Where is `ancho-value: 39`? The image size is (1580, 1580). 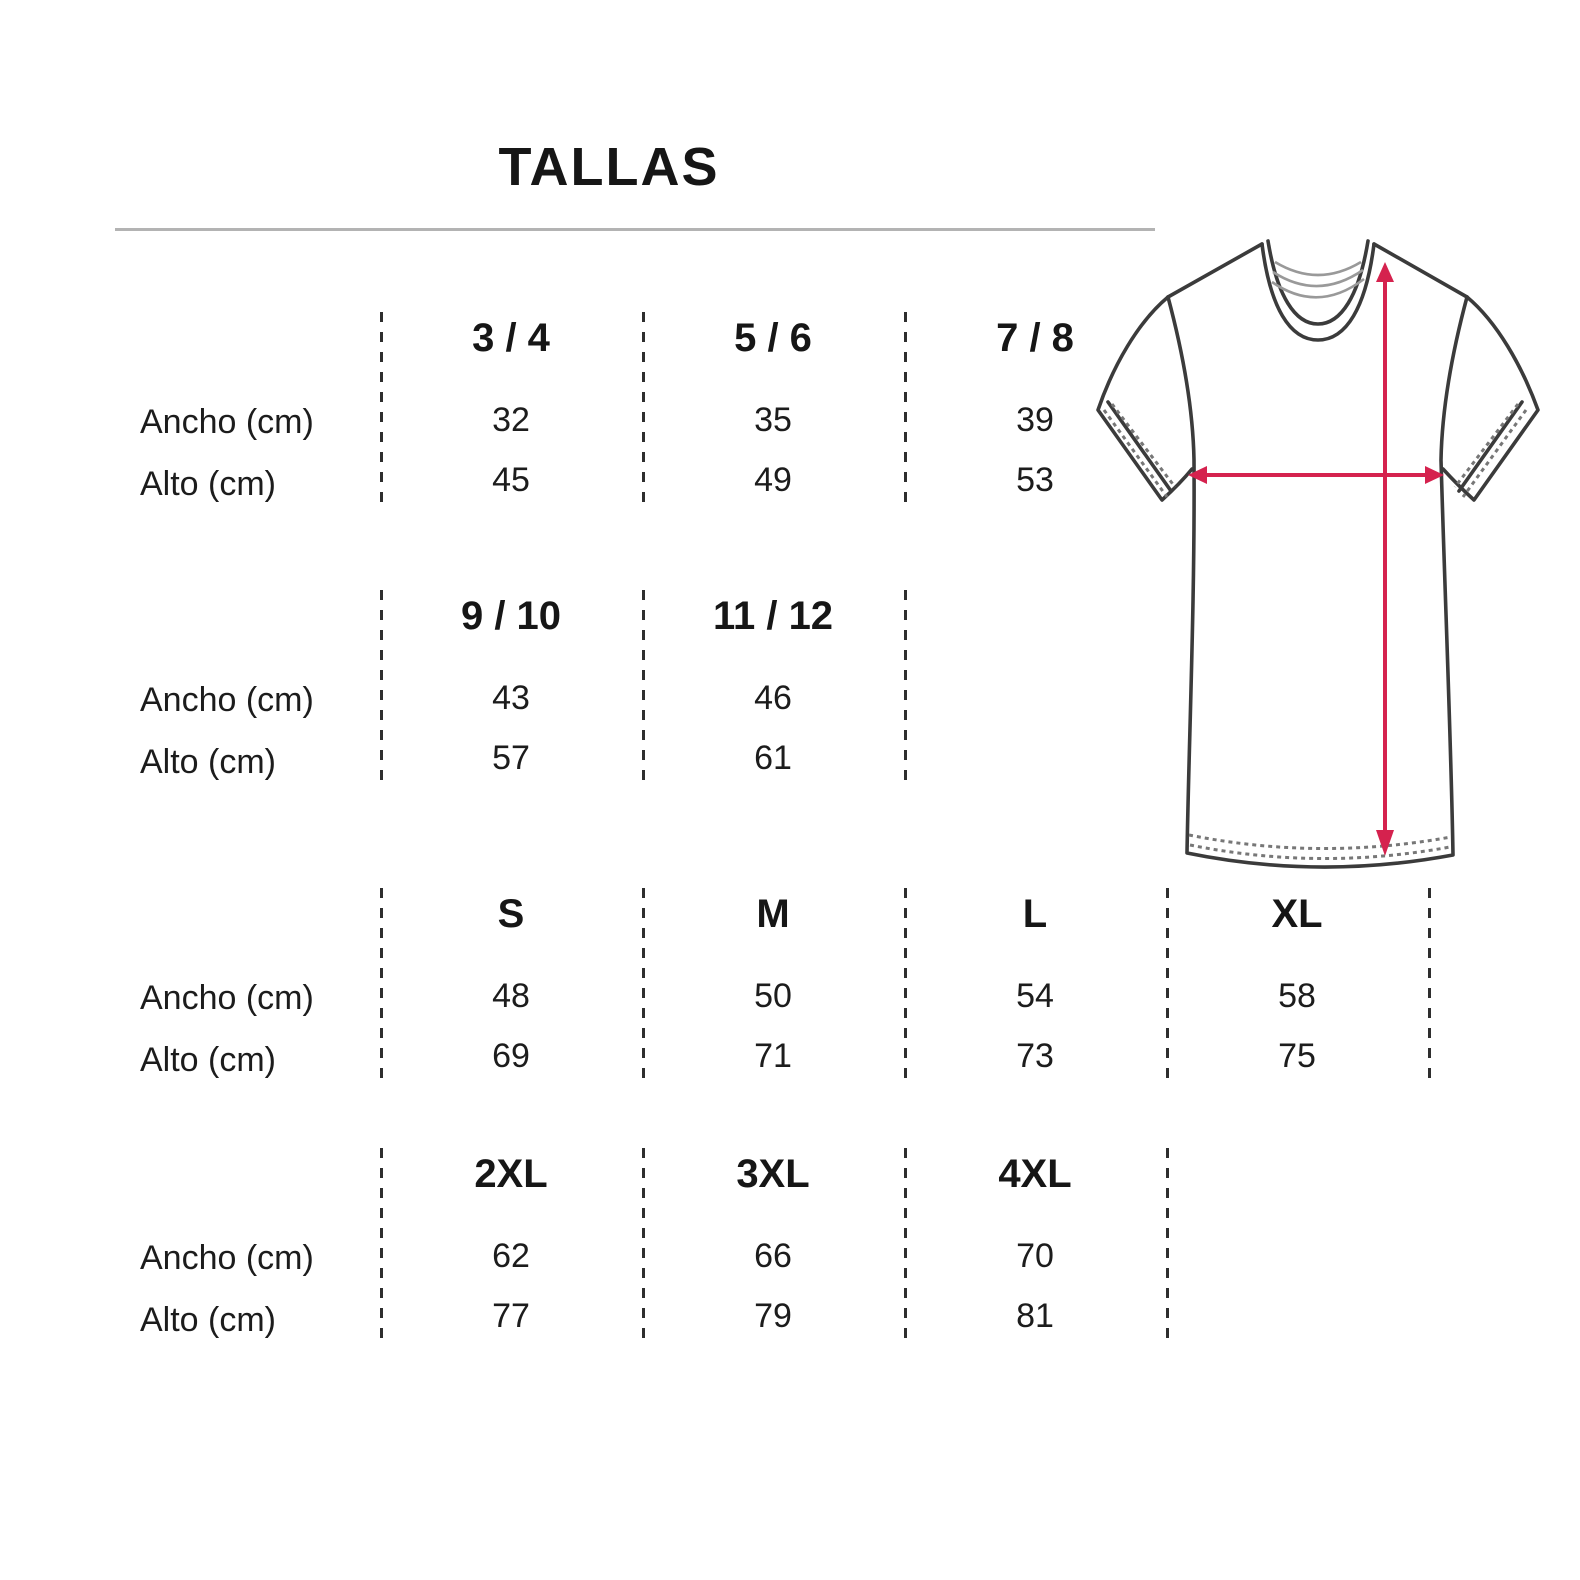 ancho-value: 39 is located at coordinates (1035, 420).